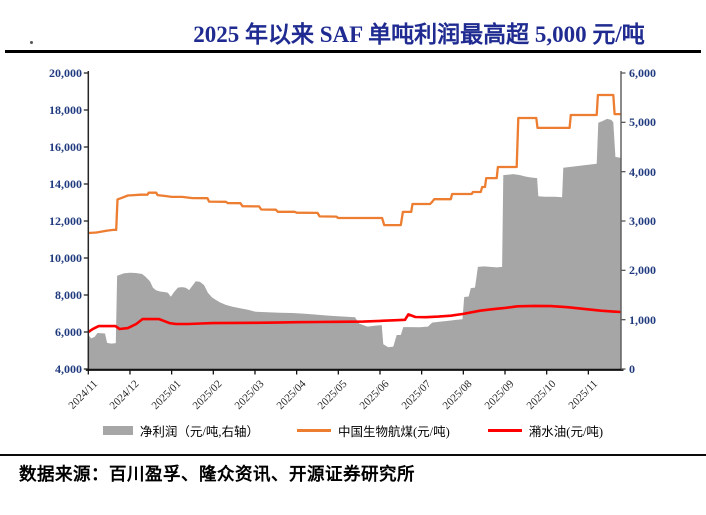  I want to click on left-axis-tick-label: 12,000, so click(65, 221).